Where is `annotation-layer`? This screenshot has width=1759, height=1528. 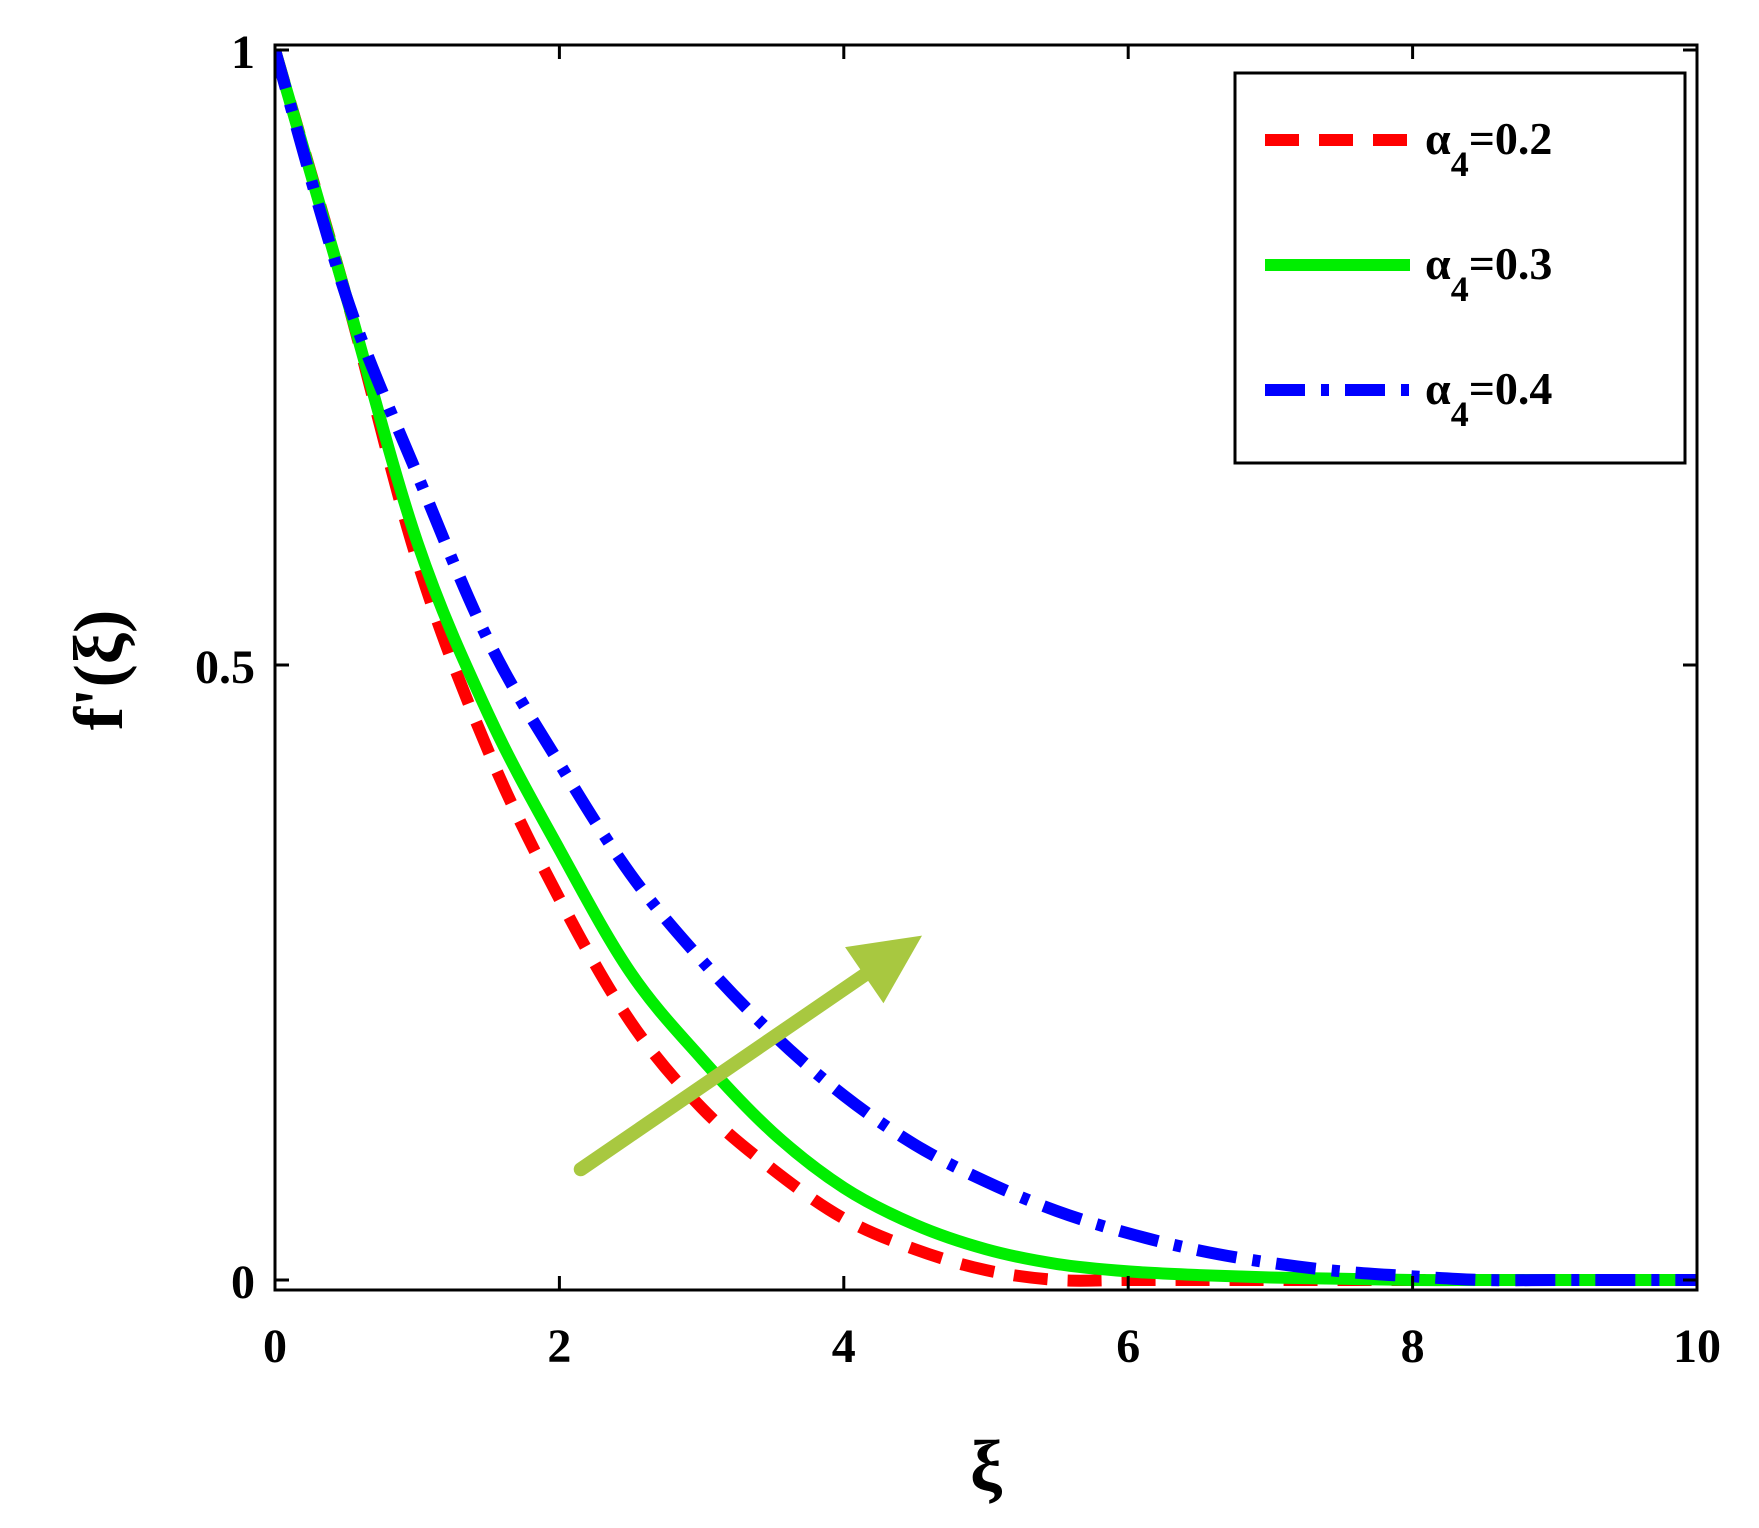
annotation-layer is located at coordinates (748, 1056).